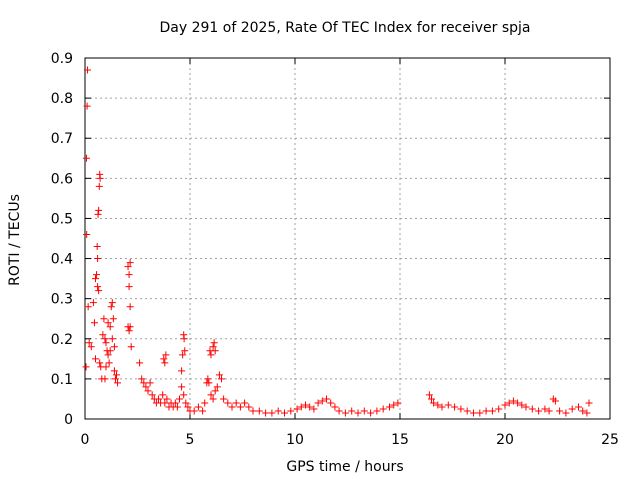 The height and width of the screenshot is (480, 640). What do you see at coordinates (62, 99) in the screenshot?
I see `y-tick-label: 0.8` at bounding box center [62, 99].